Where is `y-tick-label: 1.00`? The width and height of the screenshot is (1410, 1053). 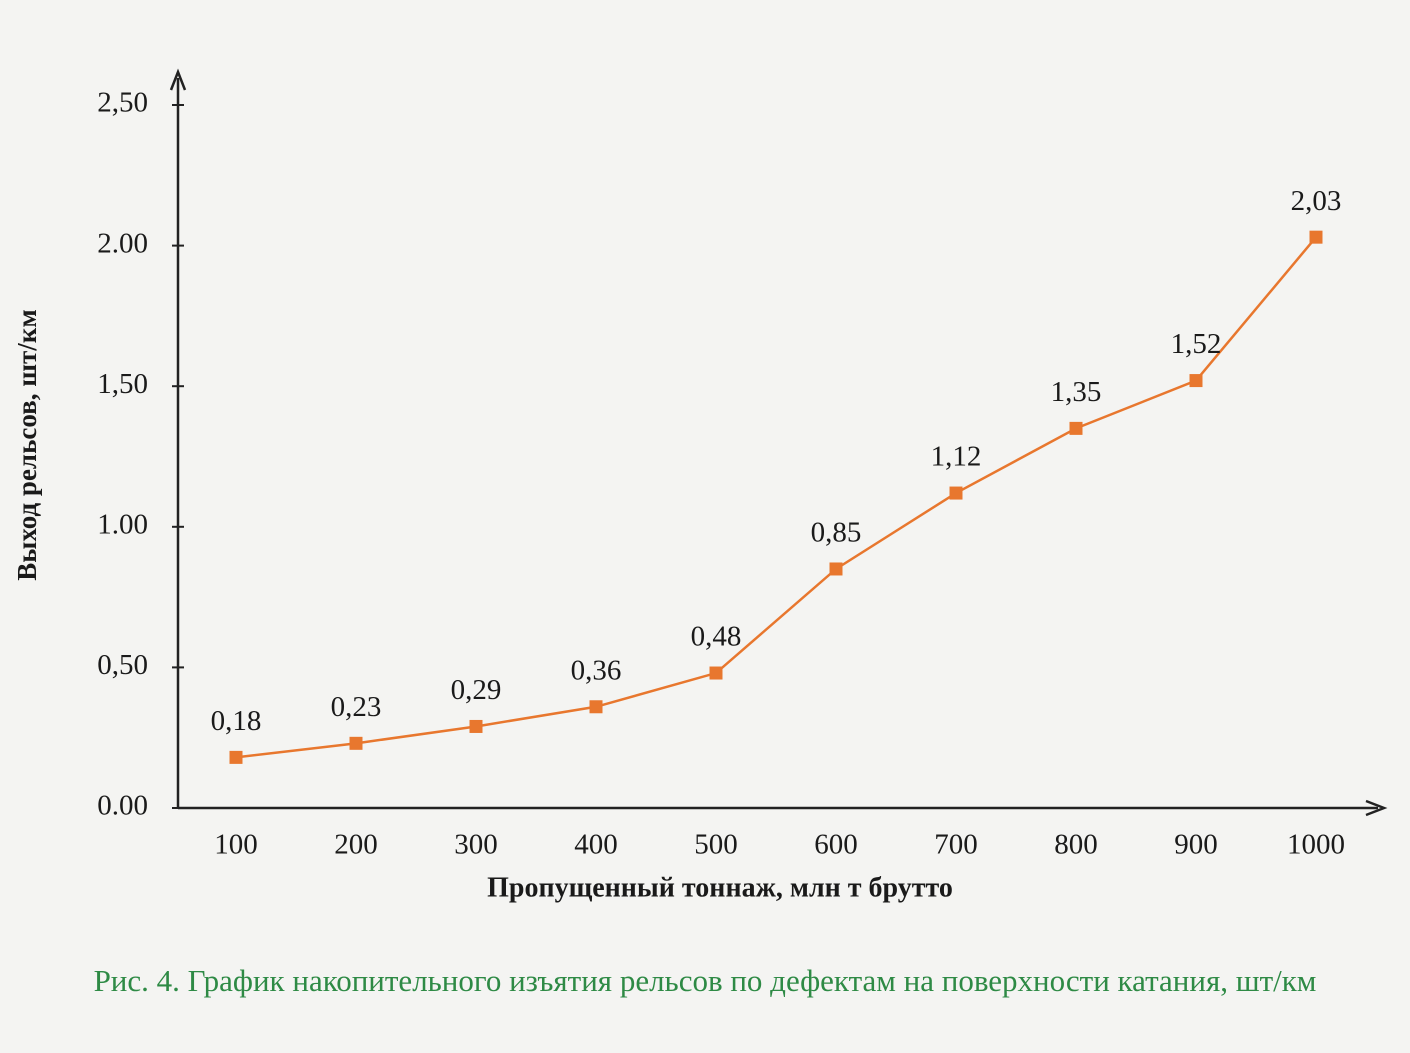 y-tick-label: 1.00 is located at coordinates (122, 524).